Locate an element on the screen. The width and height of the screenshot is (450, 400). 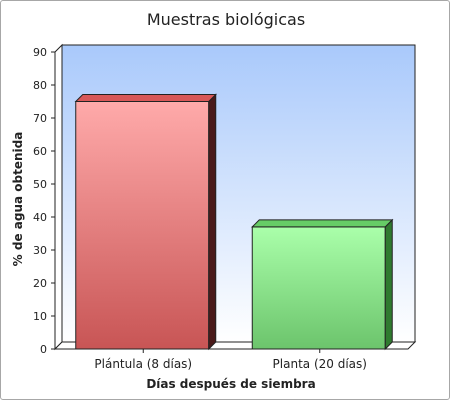
y-tick-label: 30 is located at coordinates (40, 250).